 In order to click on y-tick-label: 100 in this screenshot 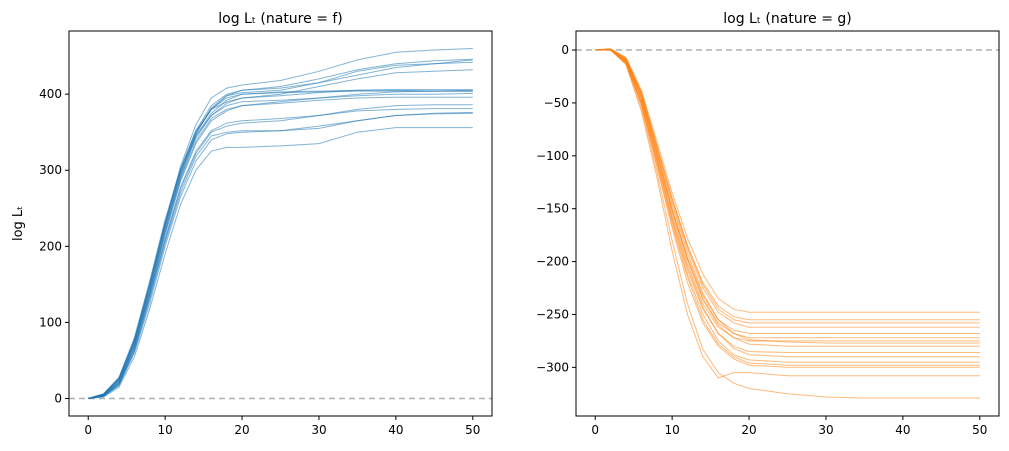, I will do `click(50, 322)`.